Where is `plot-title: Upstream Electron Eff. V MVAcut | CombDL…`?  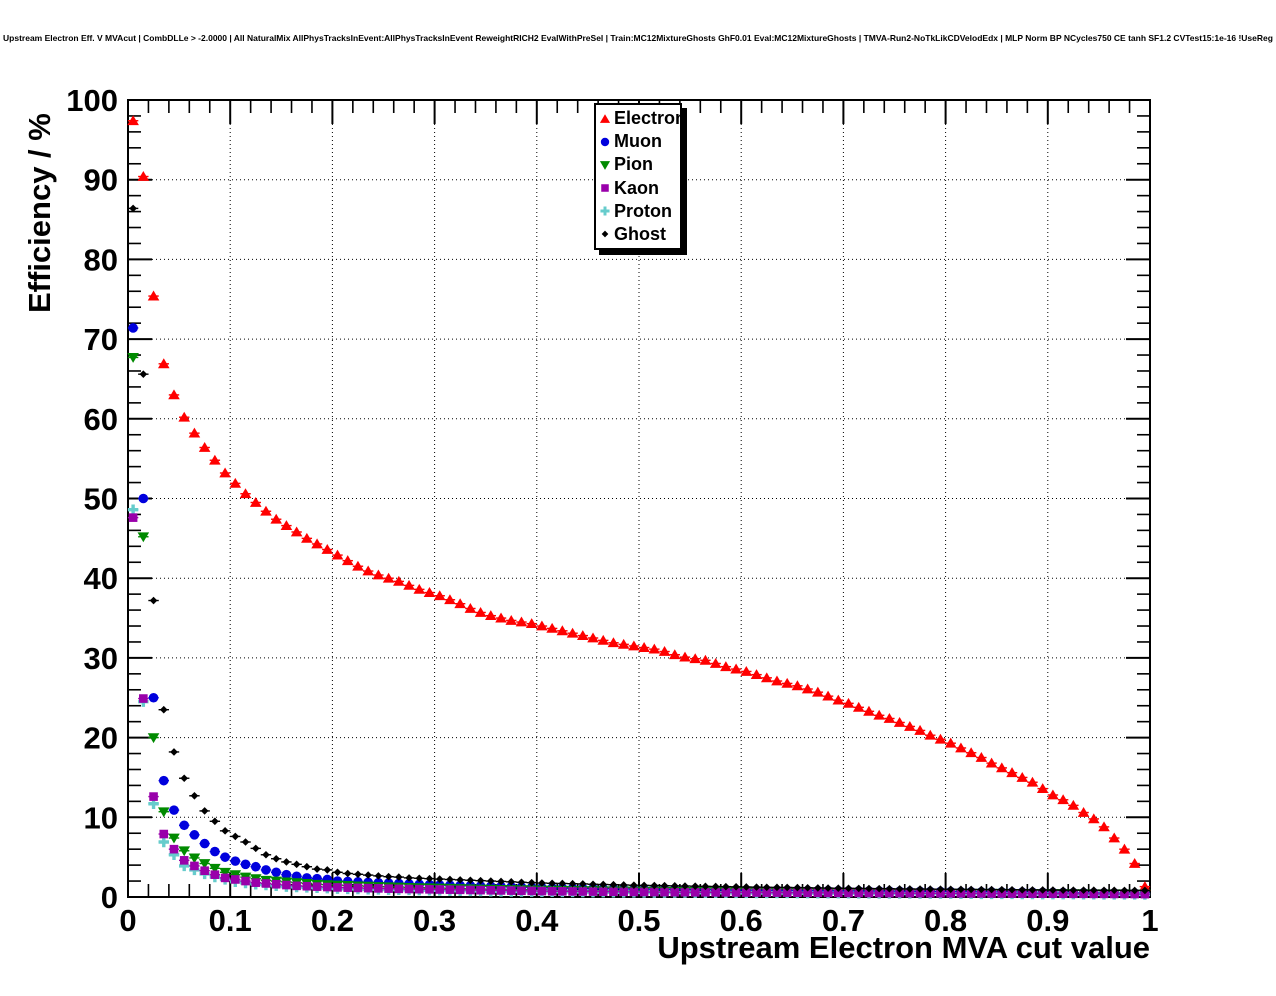
plot-title: Upstream Electron Eff. V MVAcut | CombDL… is located at coordinates (638, 38).